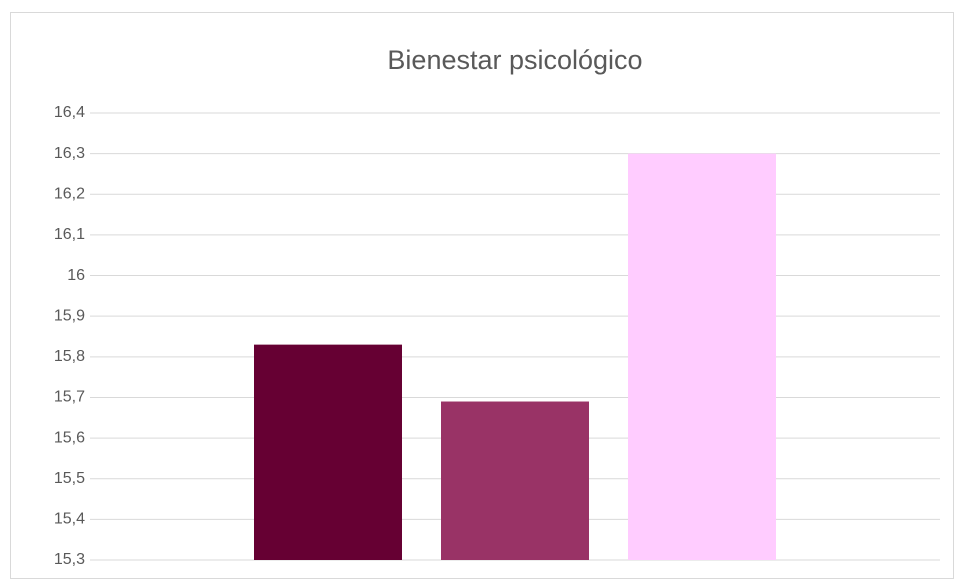 The width and height of the screenshot is (955, 580). Describe the element at coordinates (69, 193) in the screenshot. I see `y-tick-label: 16,2` at that location.